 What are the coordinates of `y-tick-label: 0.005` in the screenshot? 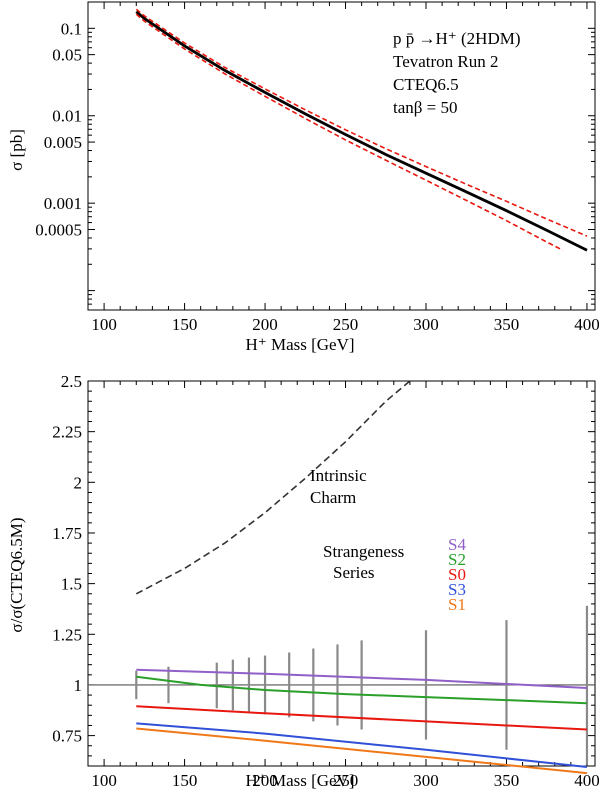 It's located at (63, 142).